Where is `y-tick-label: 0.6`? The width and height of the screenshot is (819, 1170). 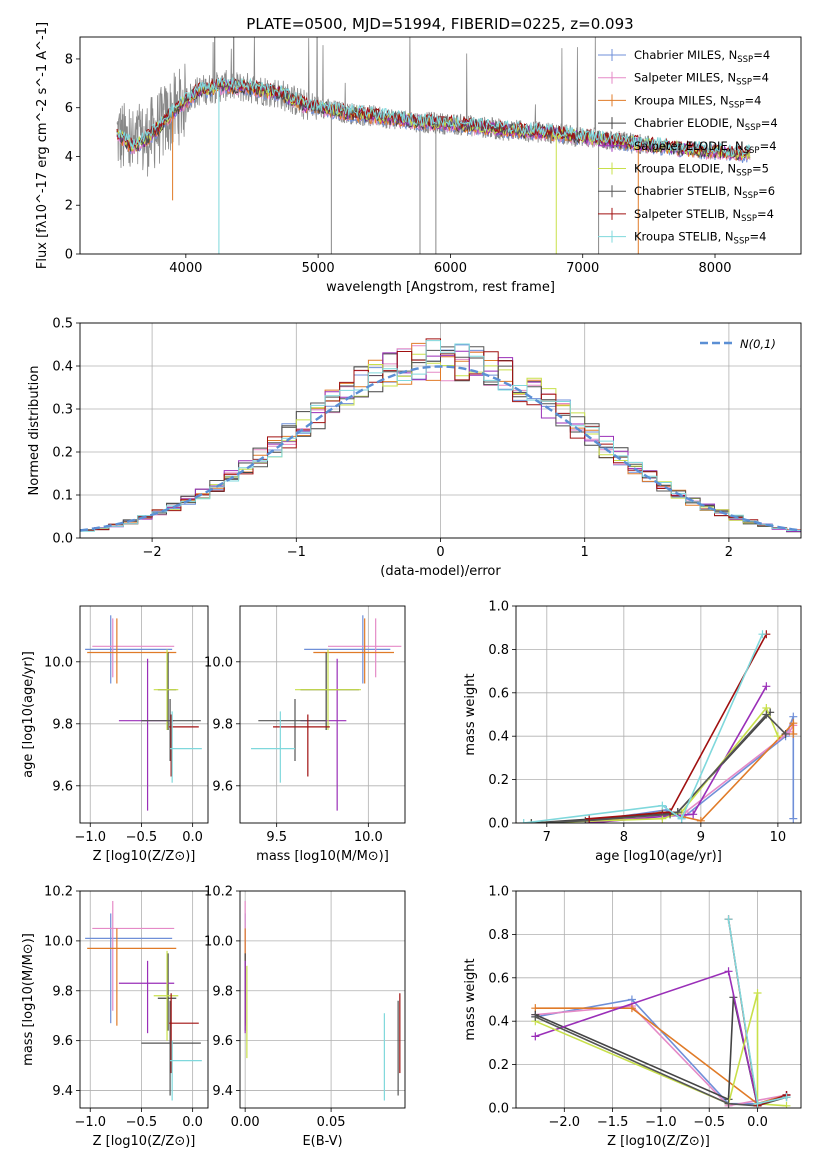 y-tick-label: 0.6 is located at coordinates (498, 978).